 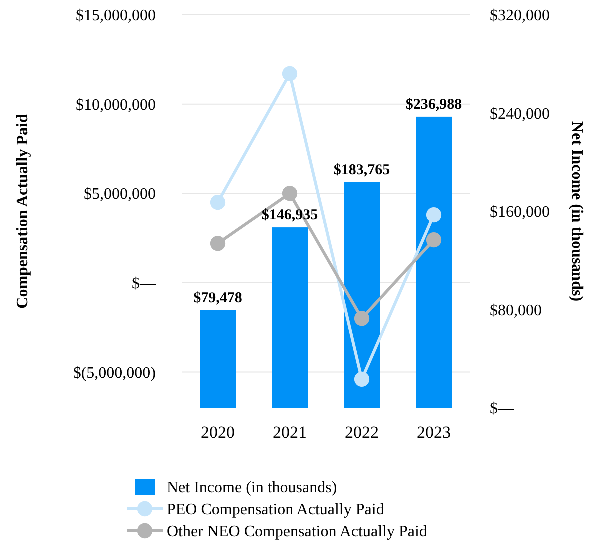 I want to click on legend-label: Other NEO Compensation Actually Paid, so click(x=297, y=532).